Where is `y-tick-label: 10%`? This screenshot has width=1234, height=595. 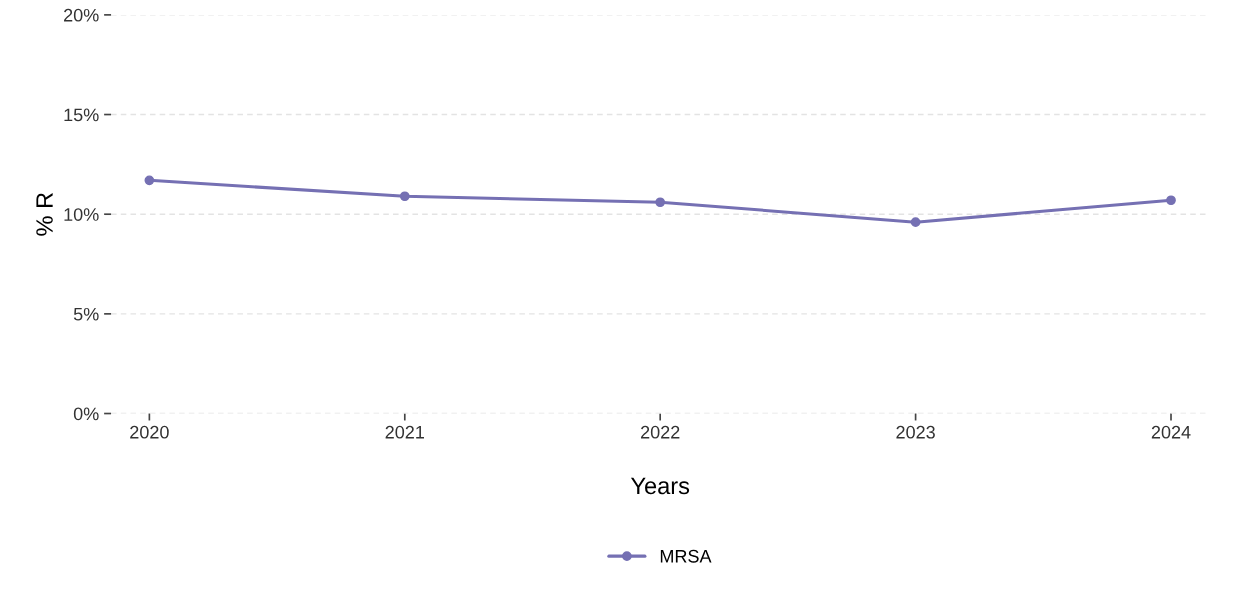 y-tick-label: 10% is located at coordinates (81, 214).